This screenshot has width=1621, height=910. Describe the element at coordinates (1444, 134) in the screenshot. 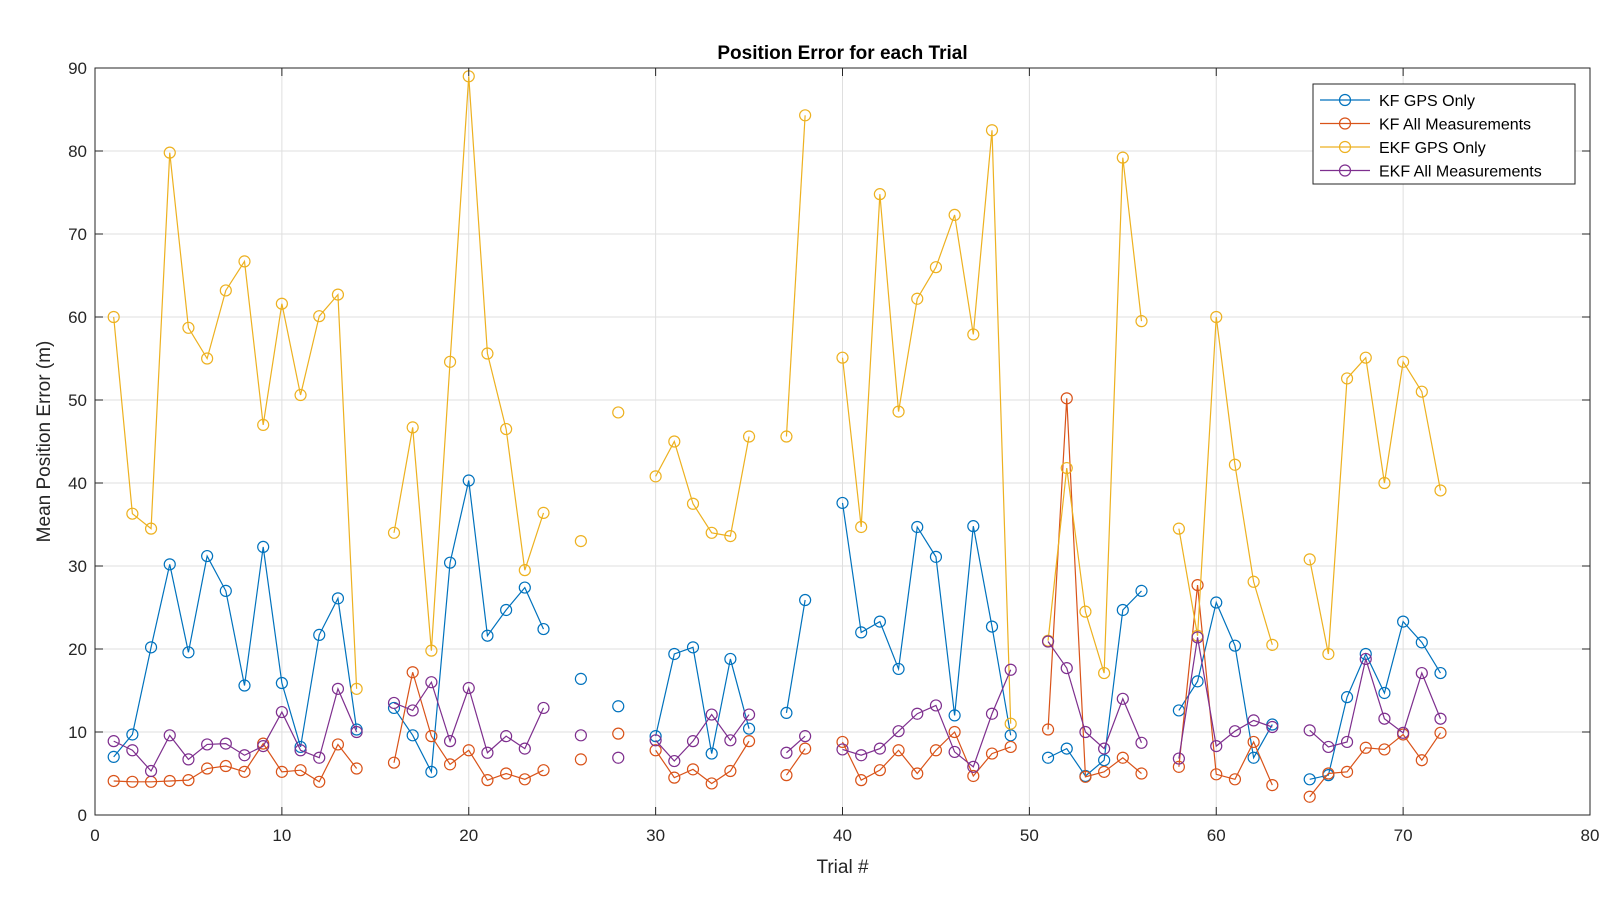

I see `legend-box` at that location.